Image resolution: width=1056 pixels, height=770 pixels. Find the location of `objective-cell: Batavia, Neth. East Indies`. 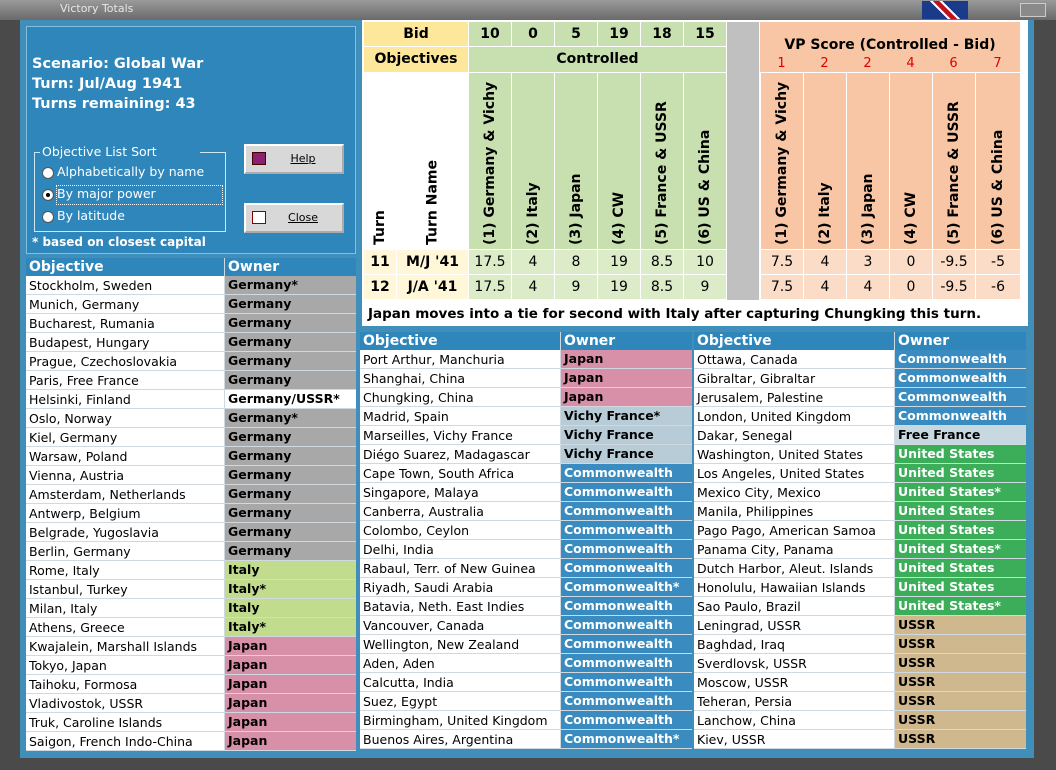

objective-cell: Batavia, Neth. East Indies is located at coordinates (460, 606).